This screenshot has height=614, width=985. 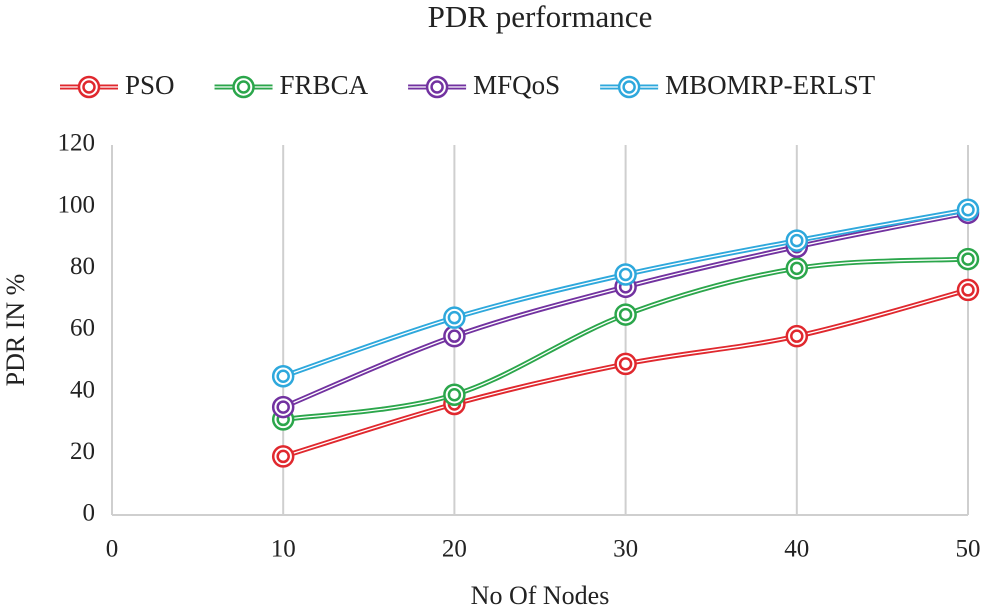 What do you see at coordinates (324, 85) in the screenshot?
I see `legend-label: FRBCA` at bounding box center [324, 85].